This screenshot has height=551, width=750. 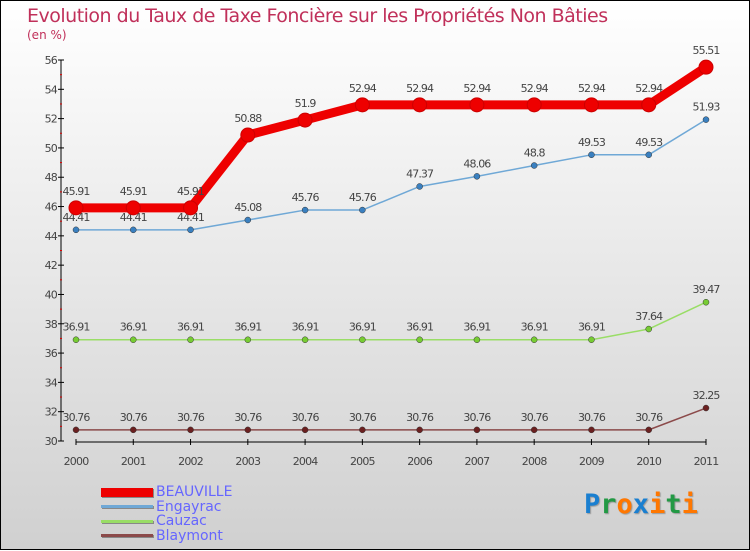 I want to click on x-tick-label: 2010, so click(x=649, y=461).